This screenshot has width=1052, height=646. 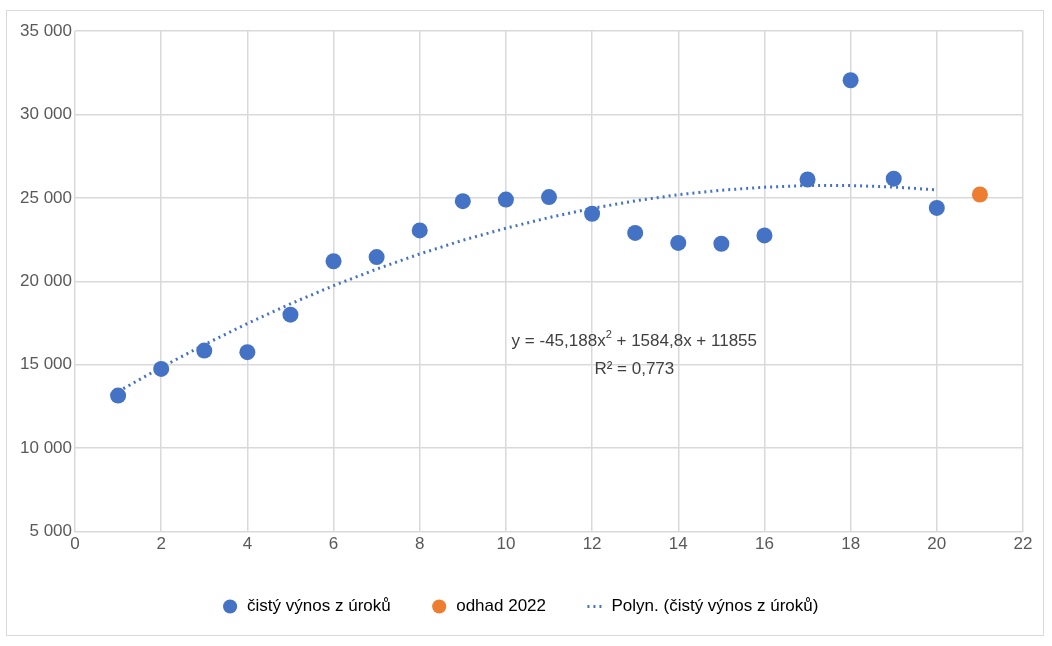 What do you see at coordinates (46, 30) in the screenshot?
I see `y-tick-label: 35 000` at bounding box center [46, 30].